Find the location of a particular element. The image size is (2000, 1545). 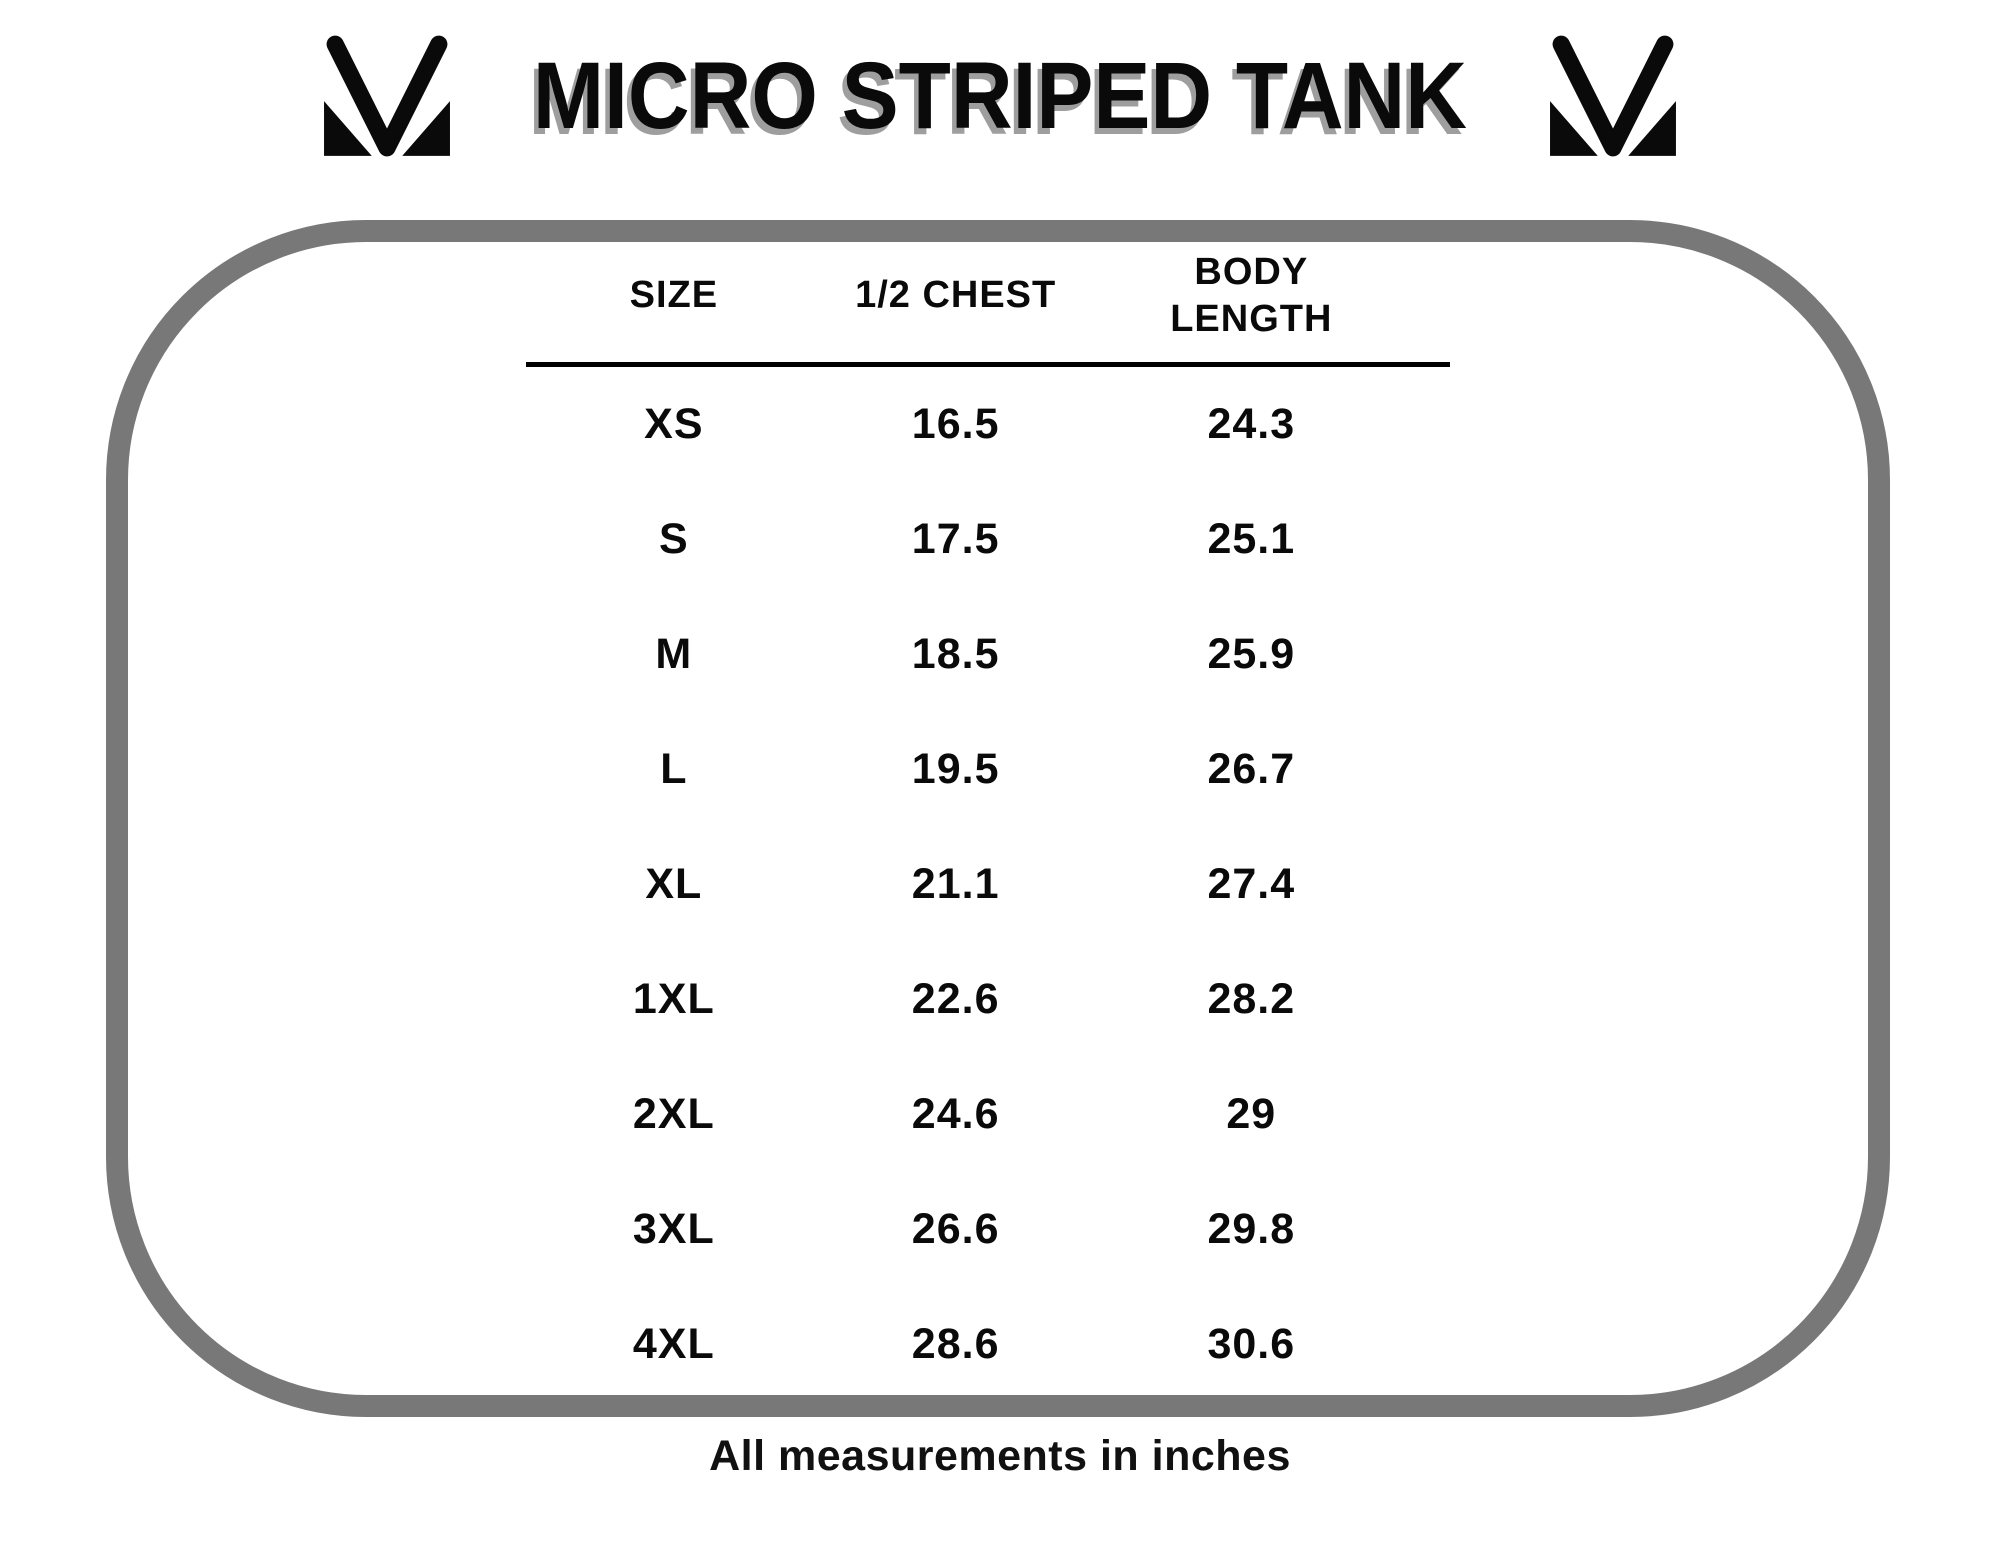

table-row: 3XL 26.6 29.8 is located at coordinates (988, 1229).